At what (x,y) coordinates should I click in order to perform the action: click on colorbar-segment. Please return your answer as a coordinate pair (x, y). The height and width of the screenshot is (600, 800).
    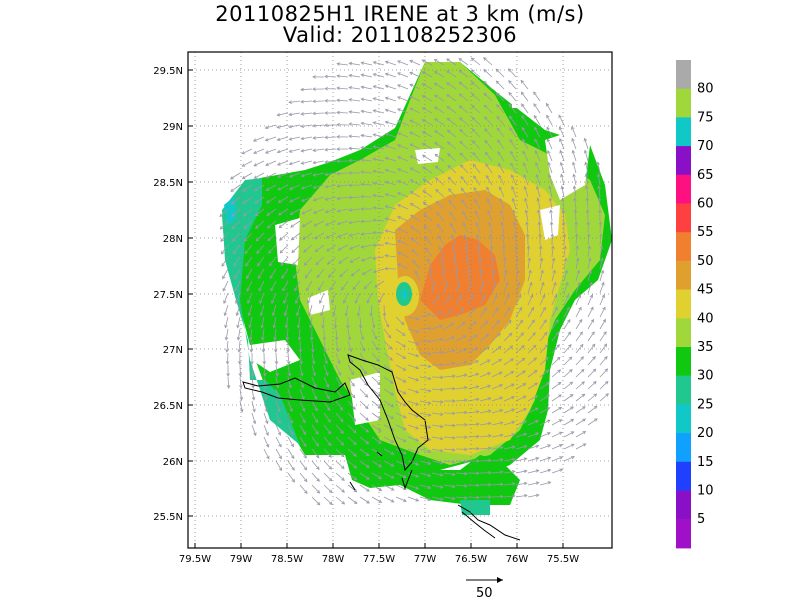
    Looking at the image, I should click on (683, 75).